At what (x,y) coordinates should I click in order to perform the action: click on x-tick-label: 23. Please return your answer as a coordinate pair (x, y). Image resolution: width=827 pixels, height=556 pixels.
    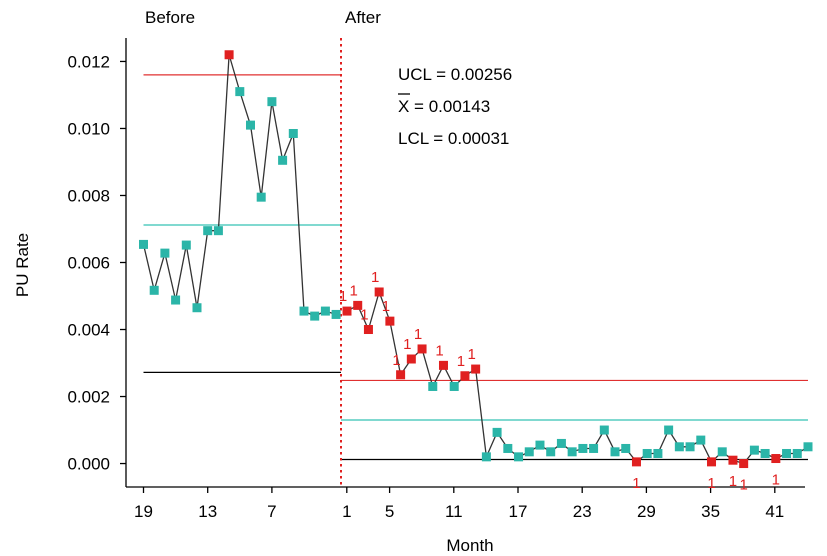
    Looking at the image, I should click on (582, 511).